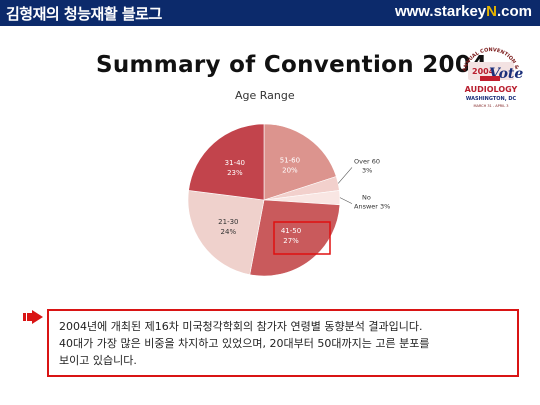 This screenshot has height=405, width=540. Describe the element at coordinates (440, 11) in the screenshot. I see `site-url-prefix: www.starkey` at that location.